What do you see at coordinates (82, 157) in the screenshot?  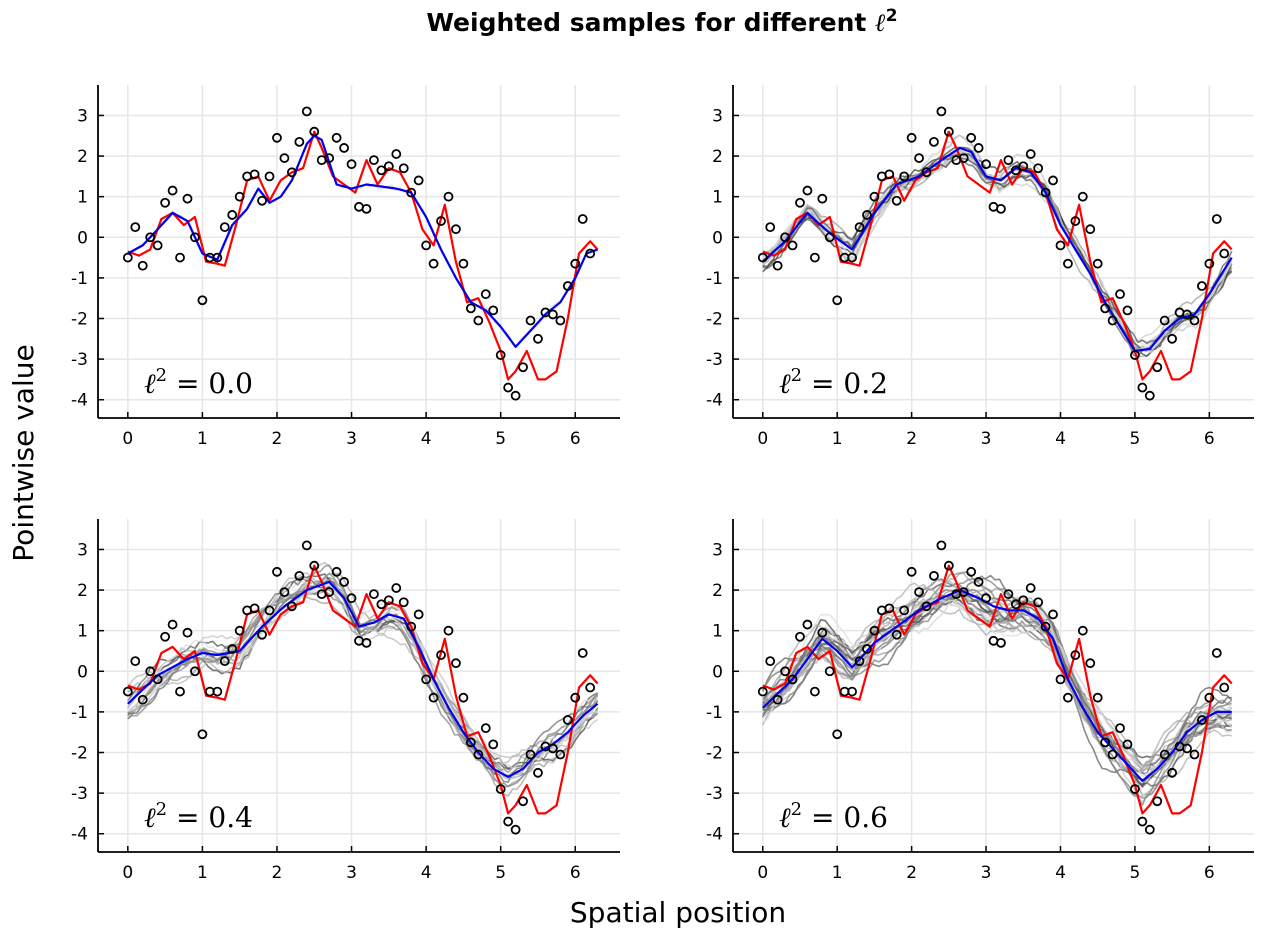 I see `y-tick-label: 2` at bounding box center [82, 157].